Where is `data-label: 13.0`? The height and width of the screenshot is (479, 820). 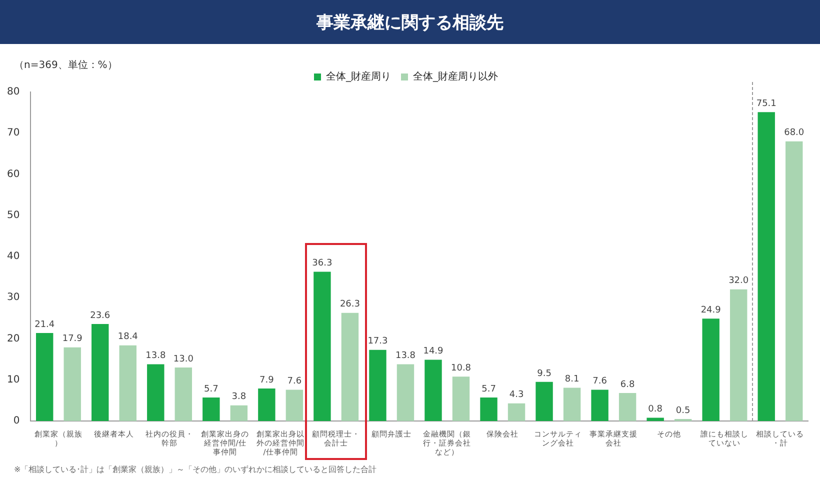 data-label: 13.0 is located at coordinates (183, 359).